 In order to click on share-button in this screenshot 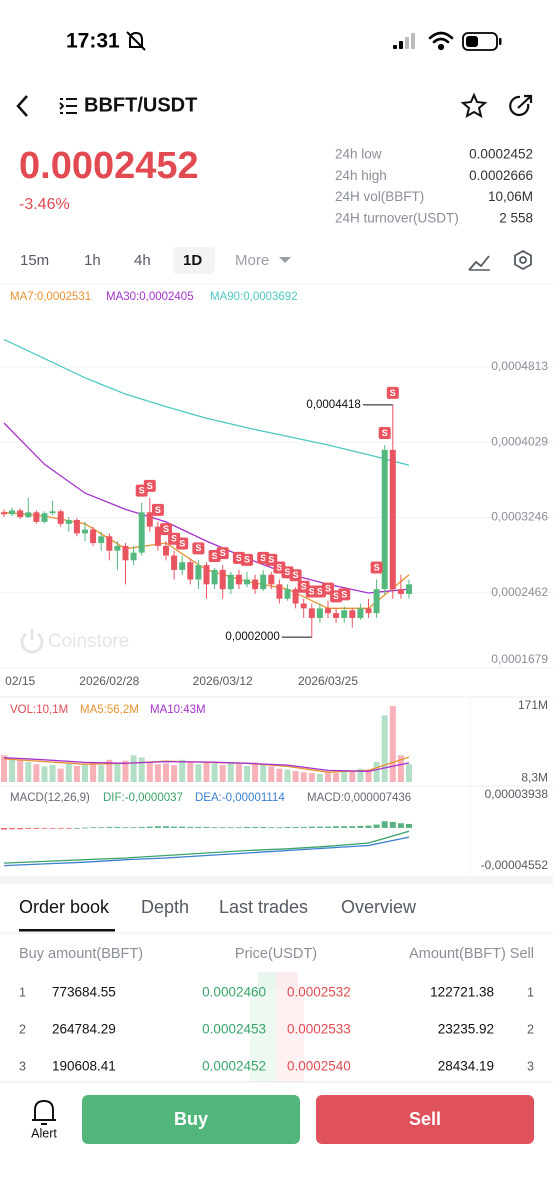, I will do `click(521, 105)`.